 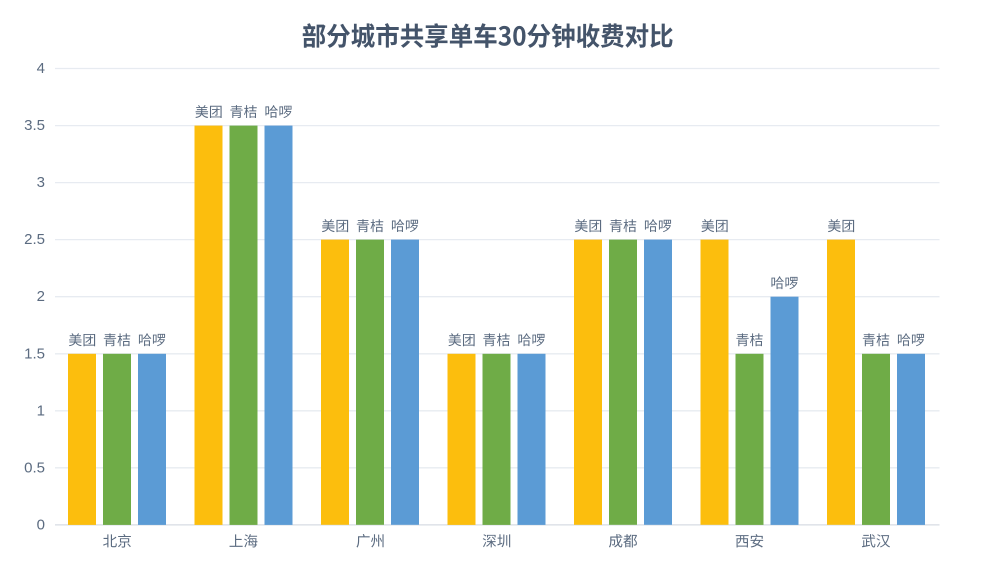 I want to click on svg-text: 0.5, so click(x=34, y=467).